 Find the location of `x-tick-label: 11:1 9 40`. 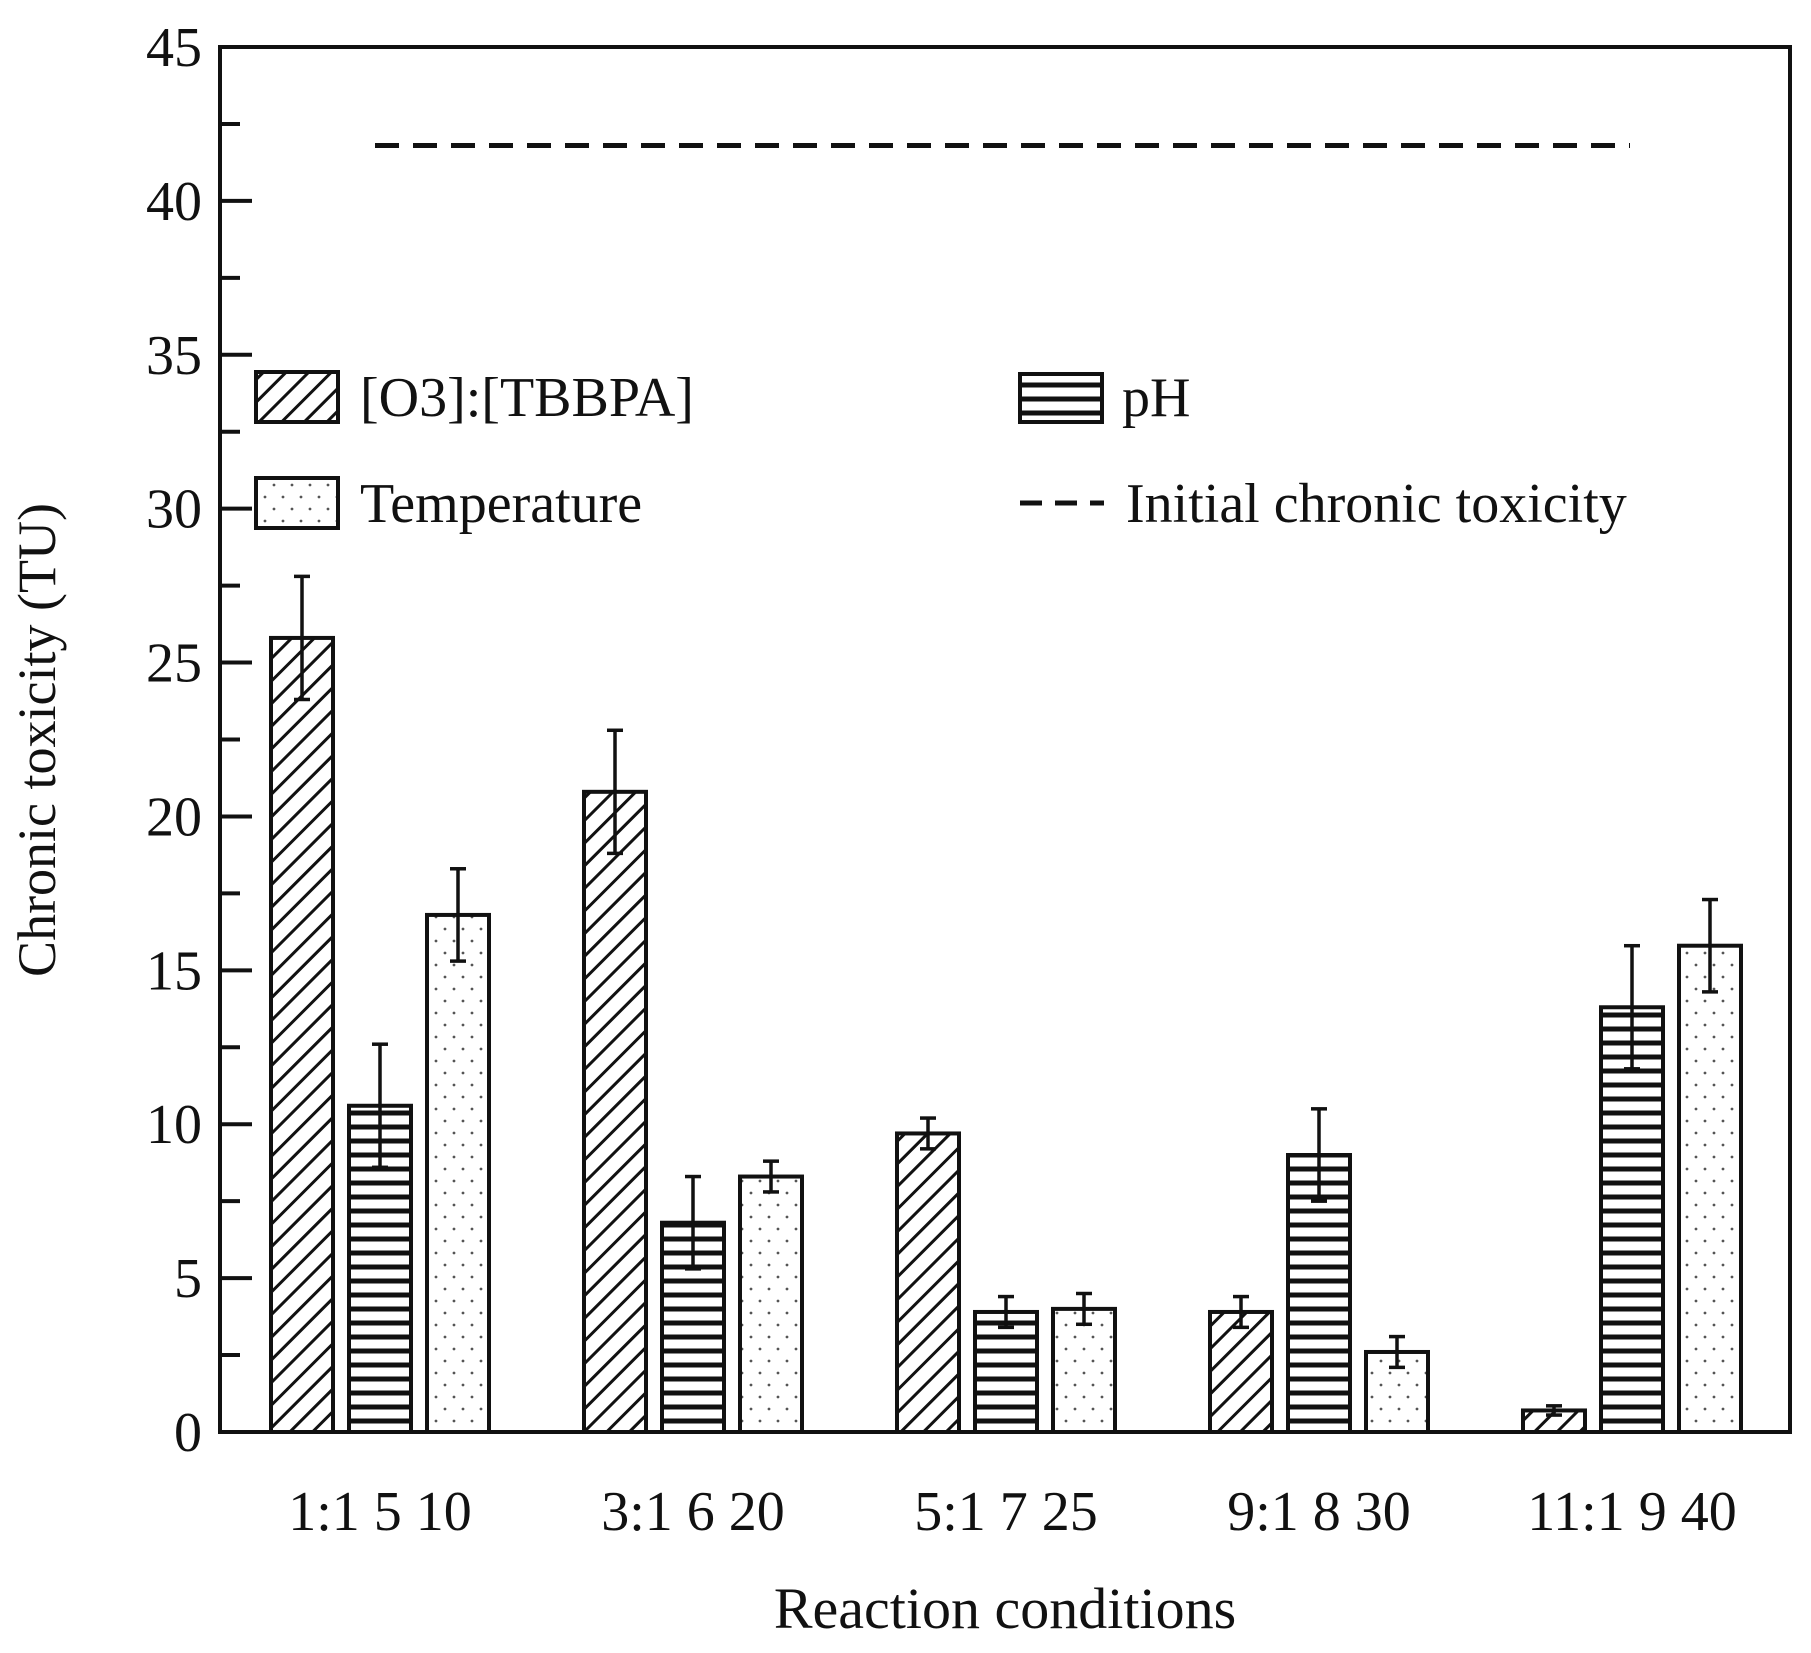

x-tick-label: 11:1 9 40 is located at coordinates (1631, 1512).